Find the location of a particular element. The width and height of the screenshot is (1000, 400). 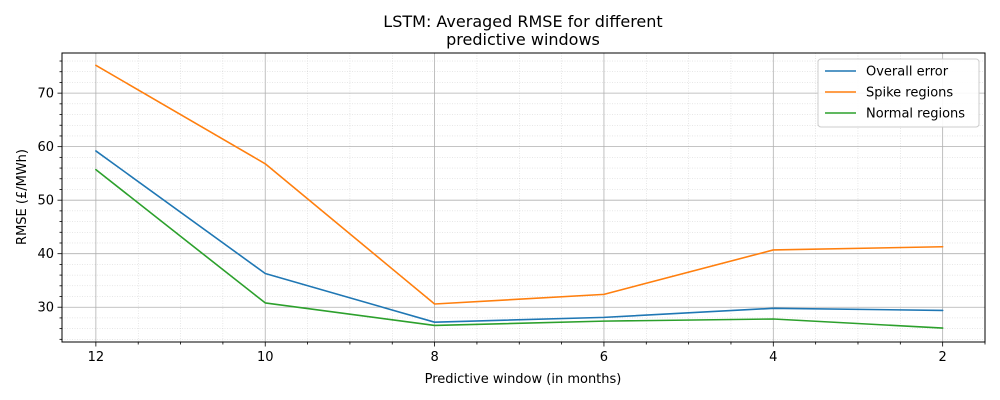

y-tick-label: 40 is located at coordinates (45, 254).